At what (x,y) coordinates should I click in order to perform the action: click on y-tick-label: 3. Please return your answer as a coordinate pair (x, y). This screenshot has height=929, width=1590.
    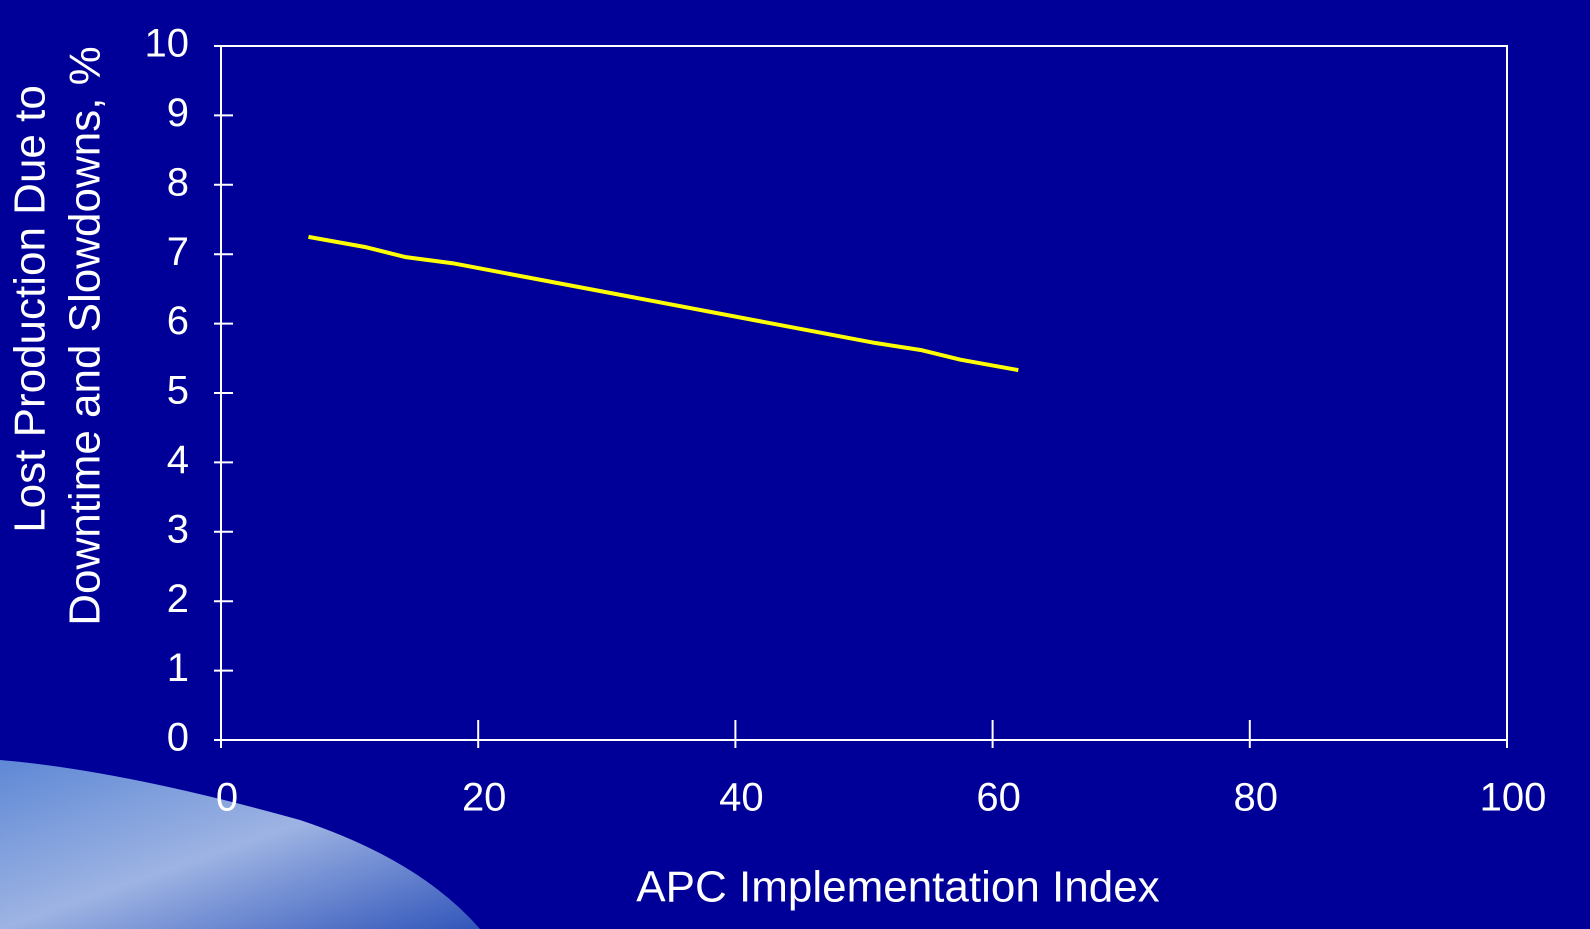
    Looking at the image, I should click on (178, 529).